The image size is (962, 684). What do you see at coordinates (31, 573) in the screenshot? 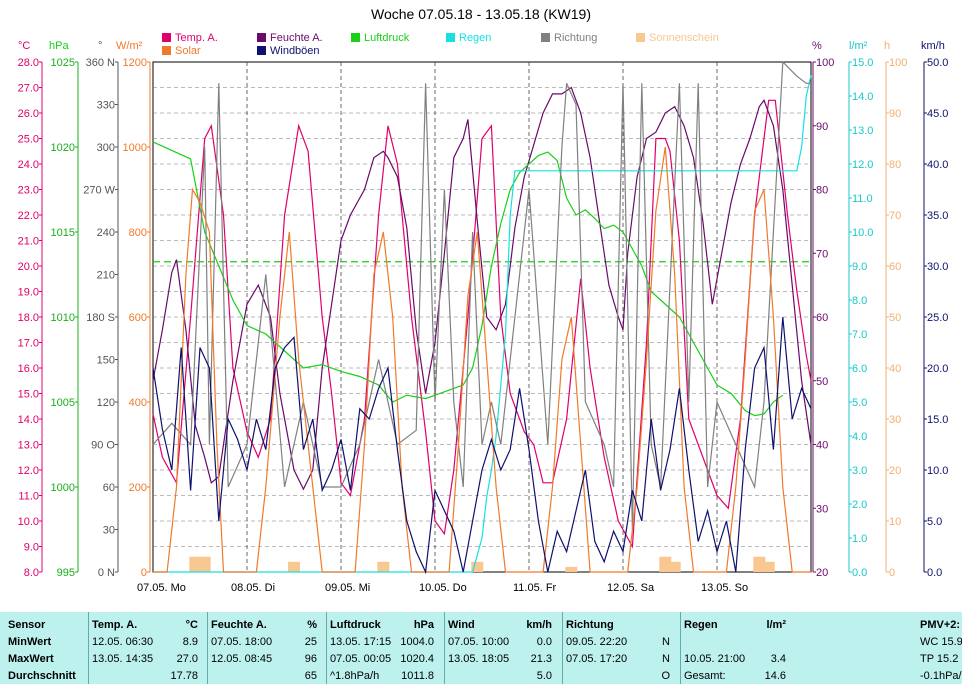
I see `axis-tick-label-temp: 8.0` at bounding box center [31, 573].